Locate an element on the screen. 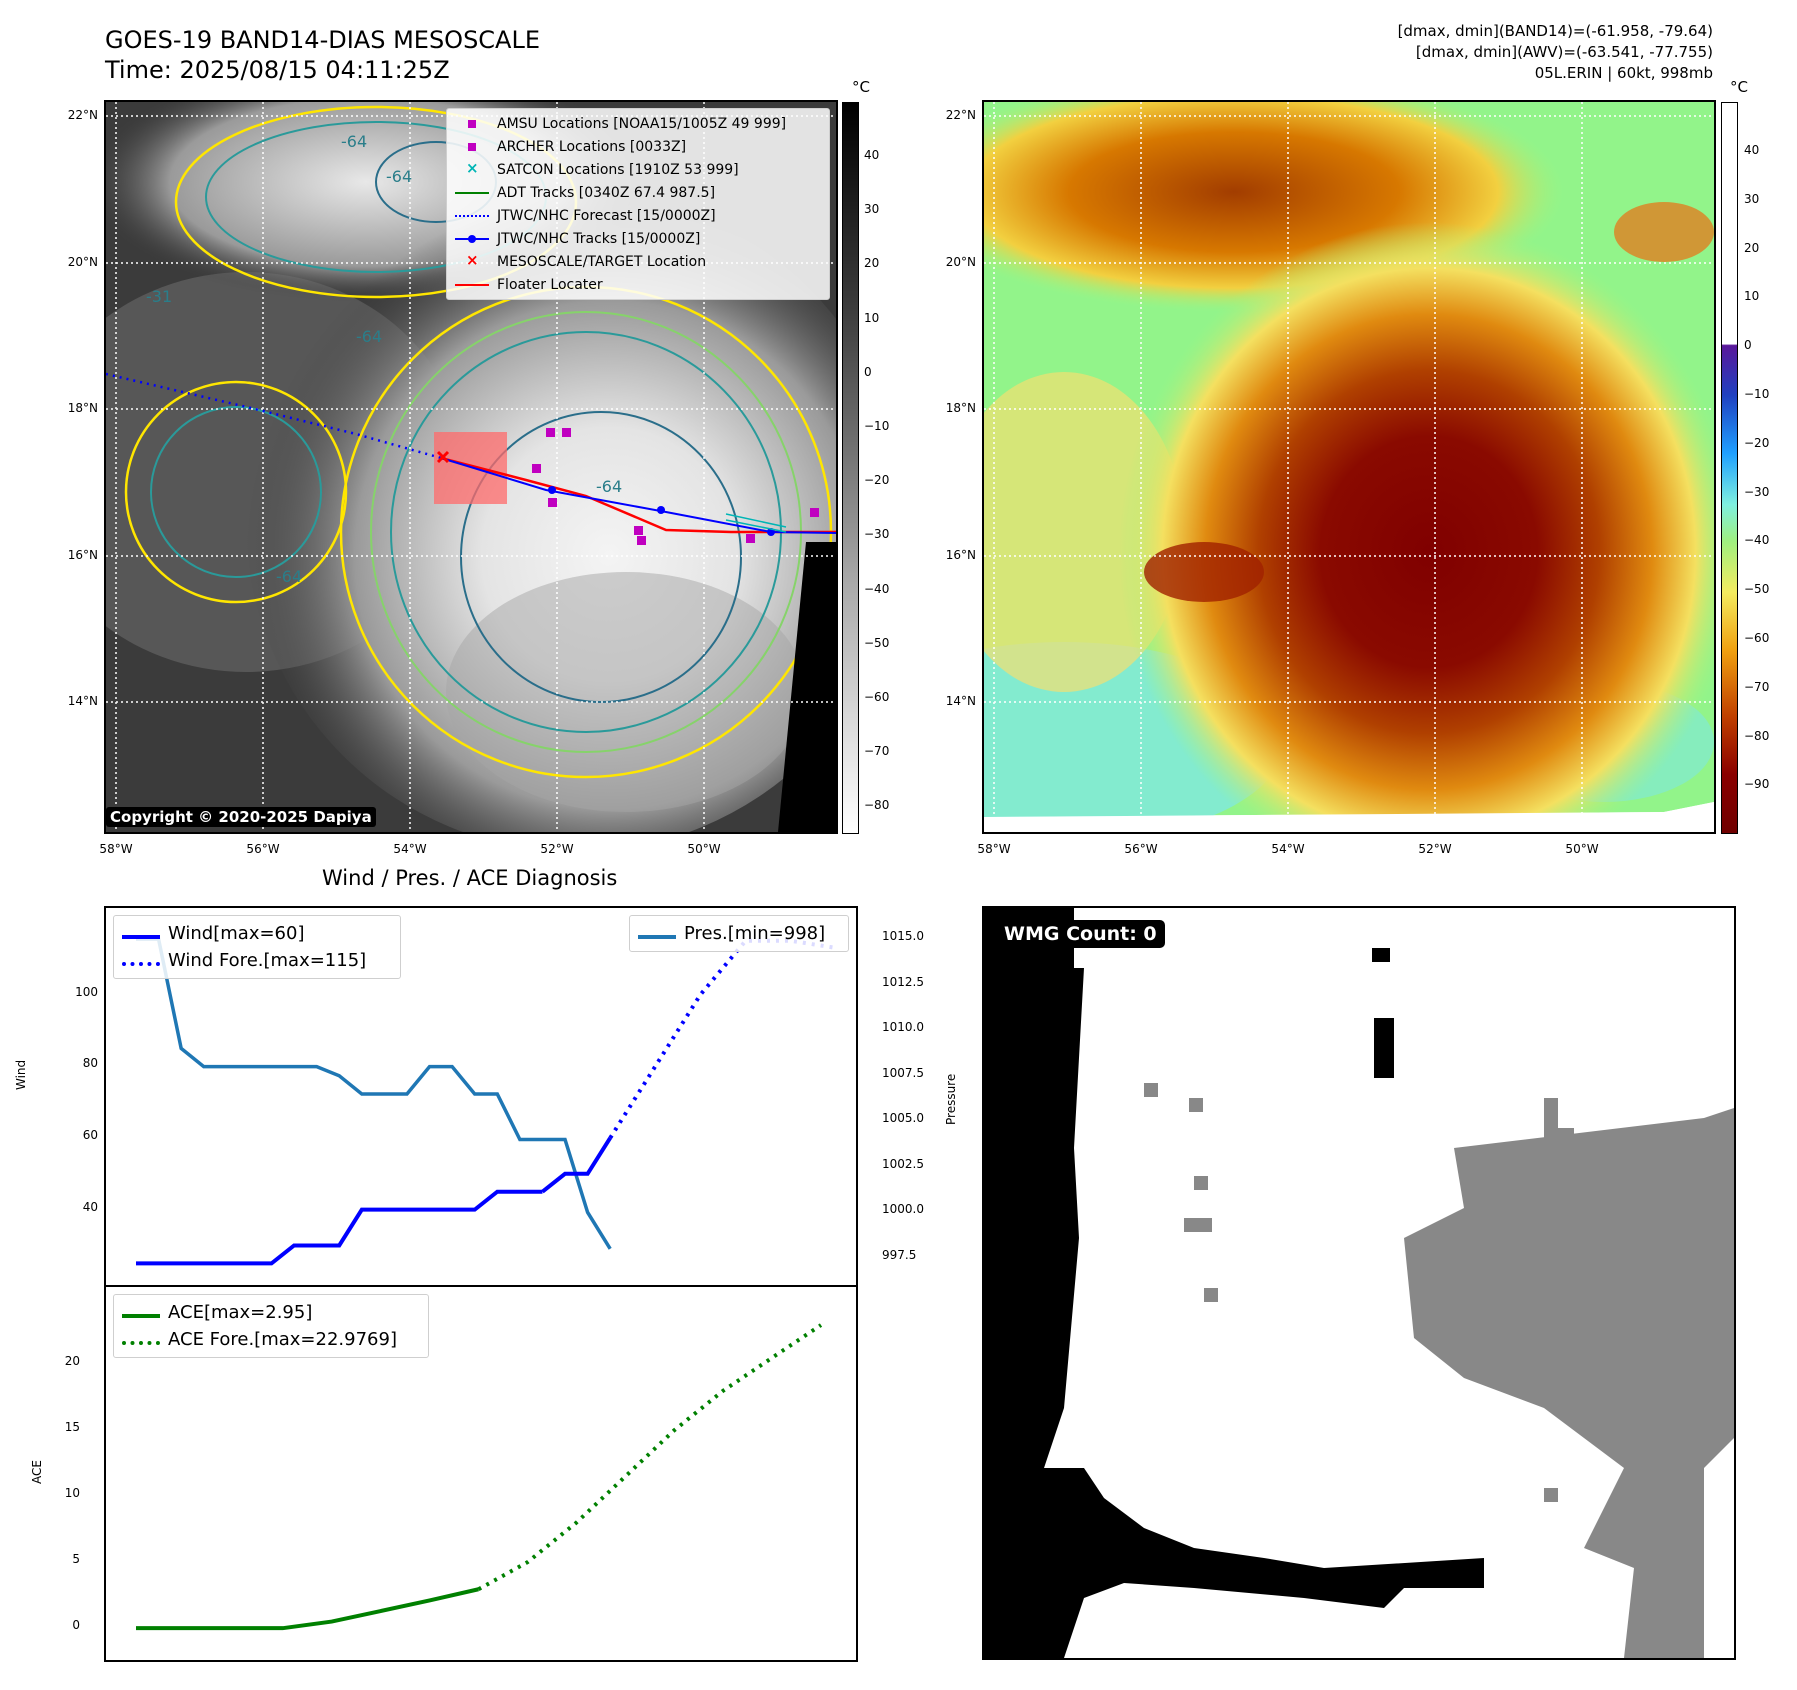  color-colorbar-tick: −40 is located at coordinates (1757, 540).